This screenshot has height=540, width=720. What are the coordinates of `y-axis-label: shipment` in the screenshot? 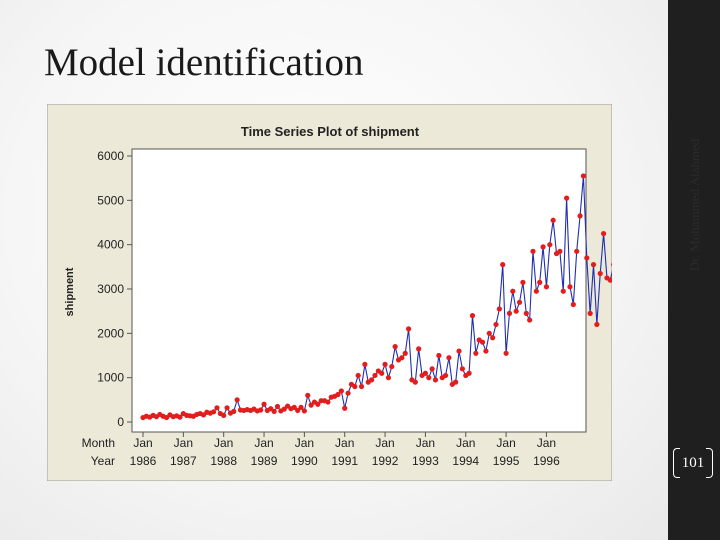 It's located at (70, 291).